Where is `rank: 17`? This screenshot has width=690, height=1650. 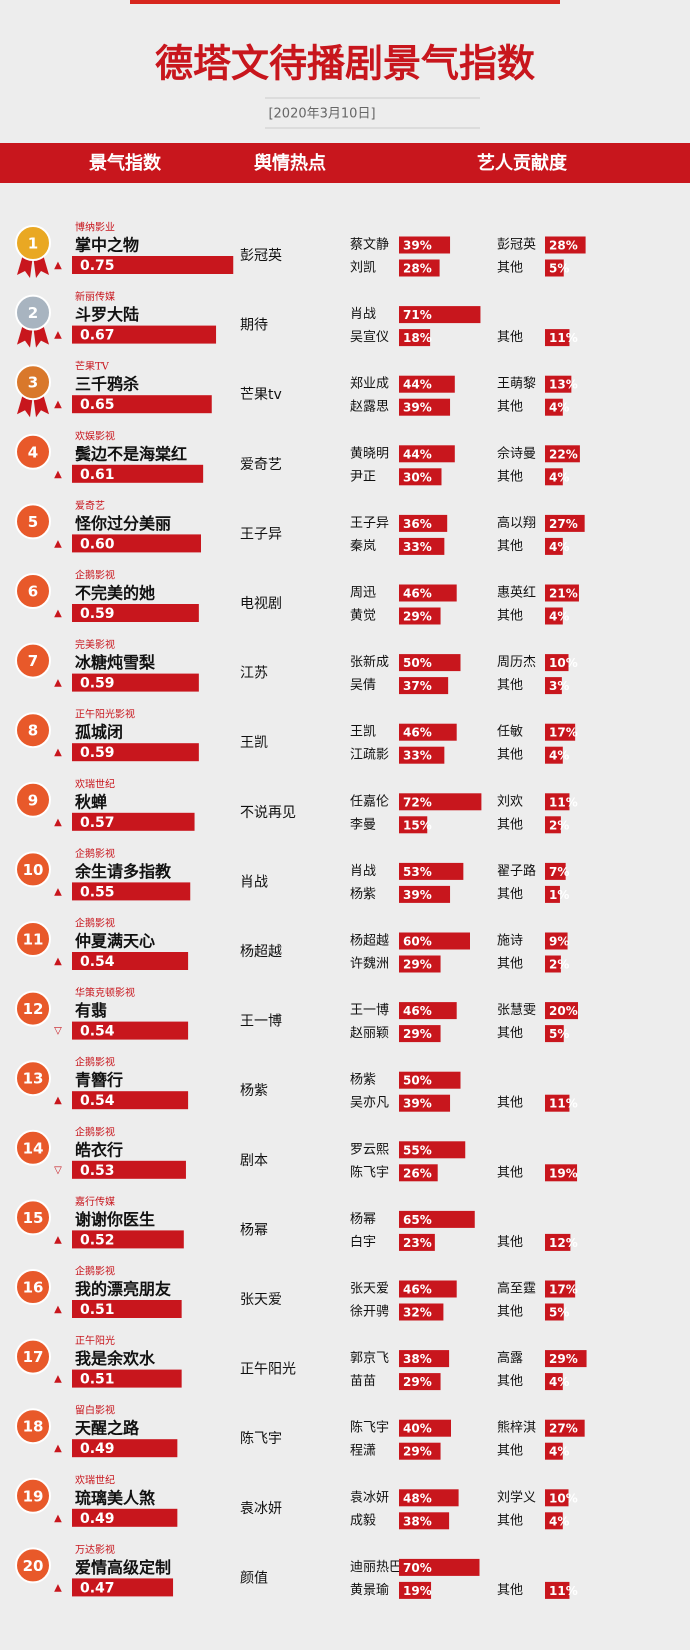 rank: 17 is located at coordinates (33, 1357).